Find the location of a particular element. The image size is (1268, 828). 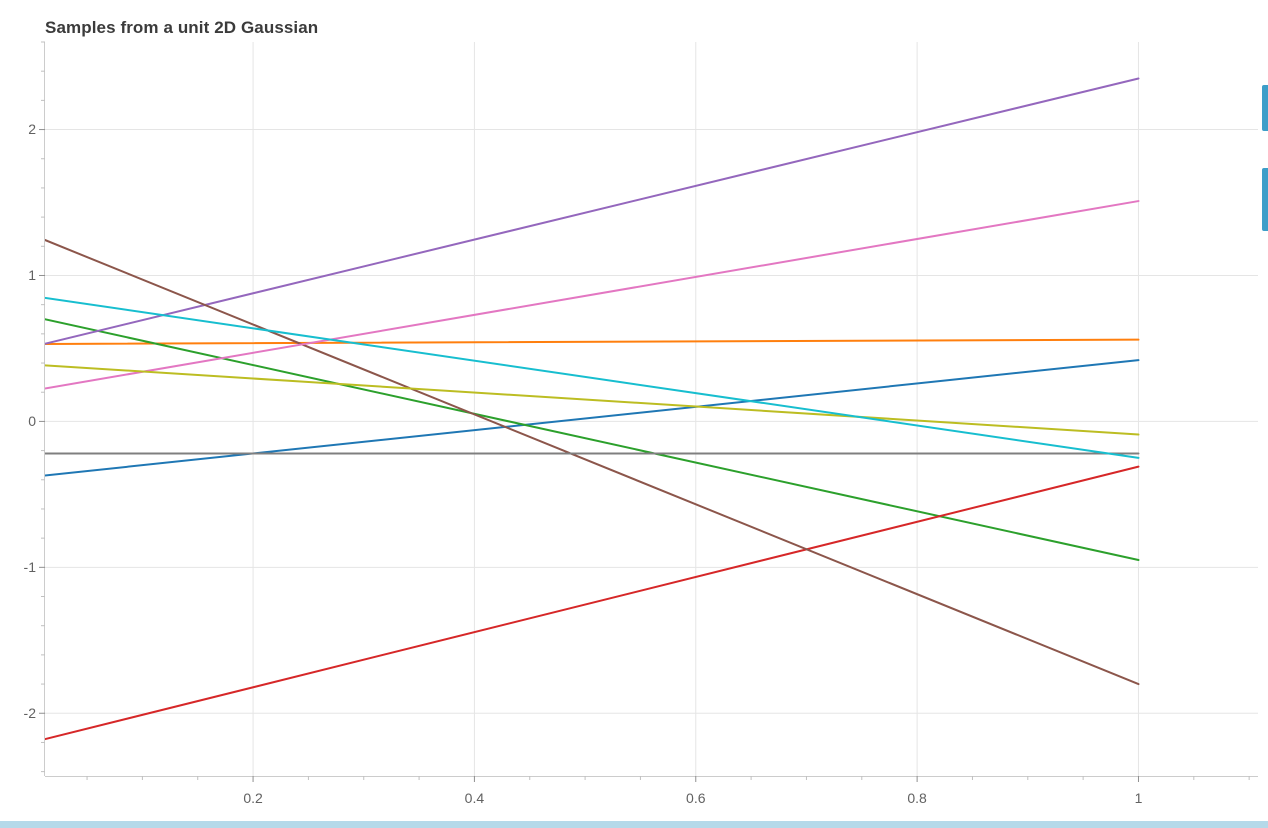

toolbar-button-top is located at coordinates (1265, 108).